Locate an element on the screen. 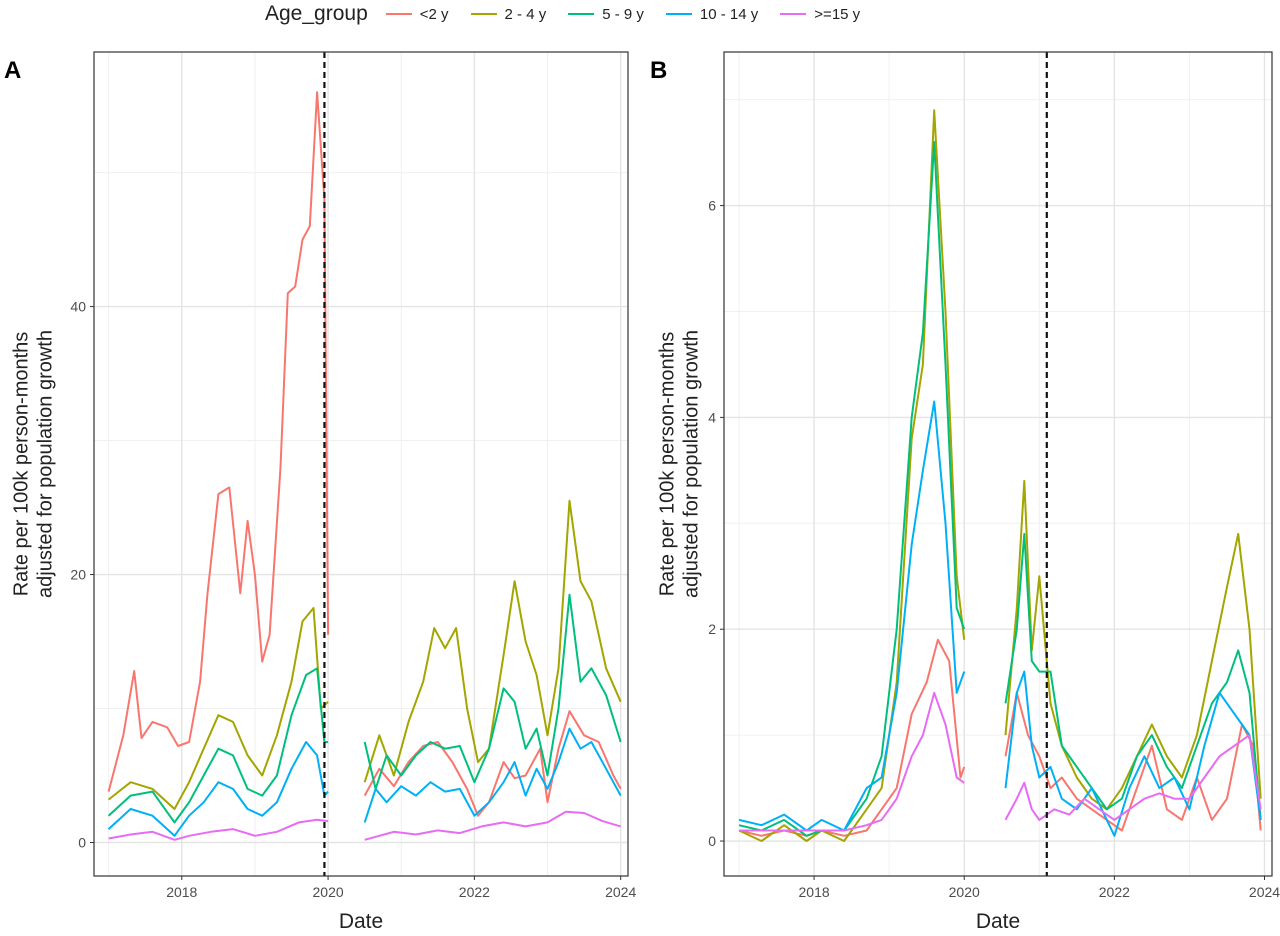 The width and height of the screenshot is (1280, 936). legend-label: 2 - 4 y is located at coordinates (525, 14).